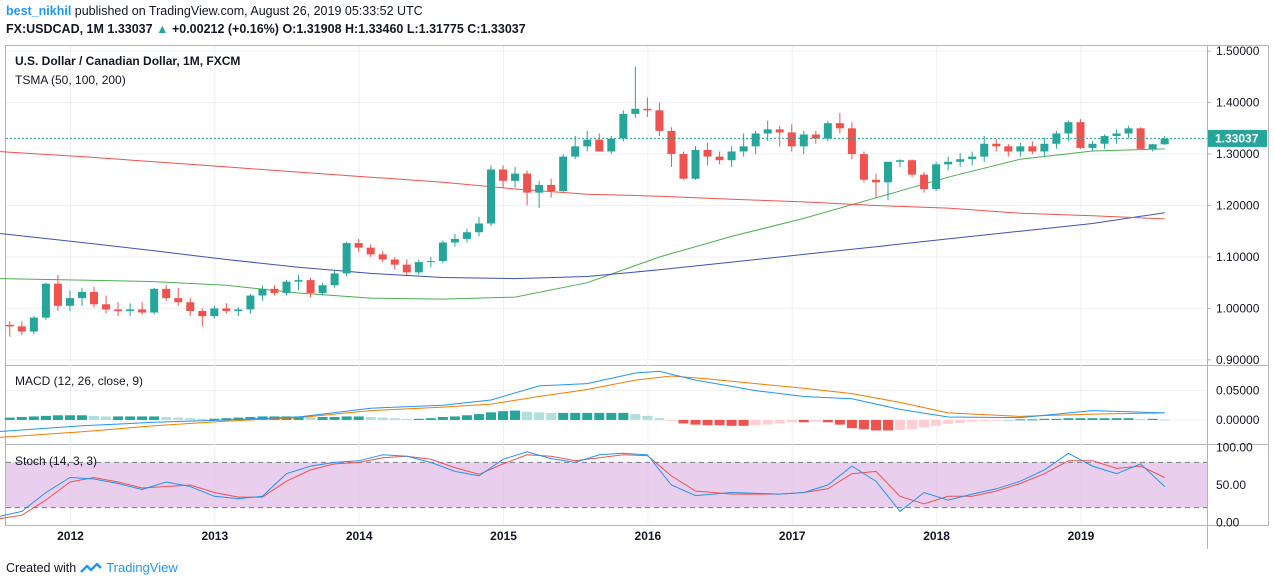  I want to click on price-tick-label: 1.50000, so click(1238, 51).